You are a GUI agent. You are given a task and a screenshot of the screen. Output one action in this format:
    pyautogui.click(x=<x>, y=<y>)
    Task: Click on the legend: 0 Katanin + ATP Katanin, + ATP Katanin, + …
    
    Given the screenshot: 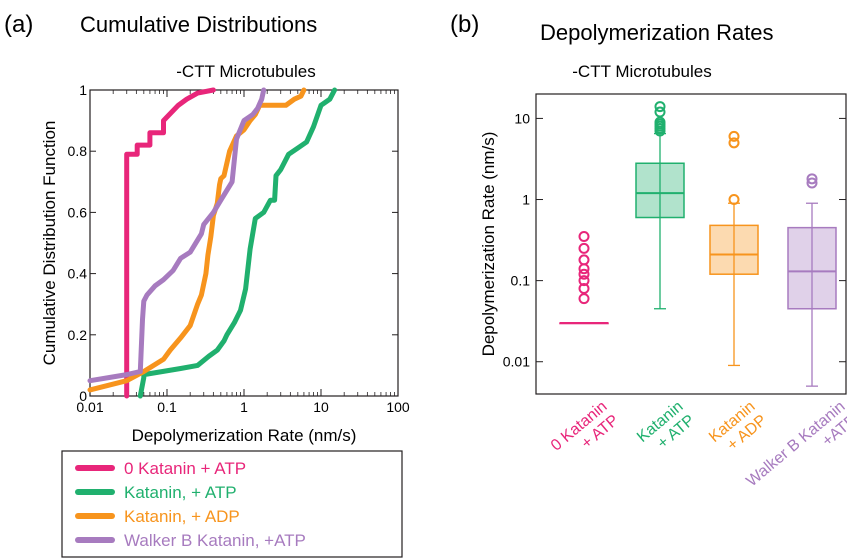 What is the action you would take?
    pyautogui.click(x=232, y=504)
    